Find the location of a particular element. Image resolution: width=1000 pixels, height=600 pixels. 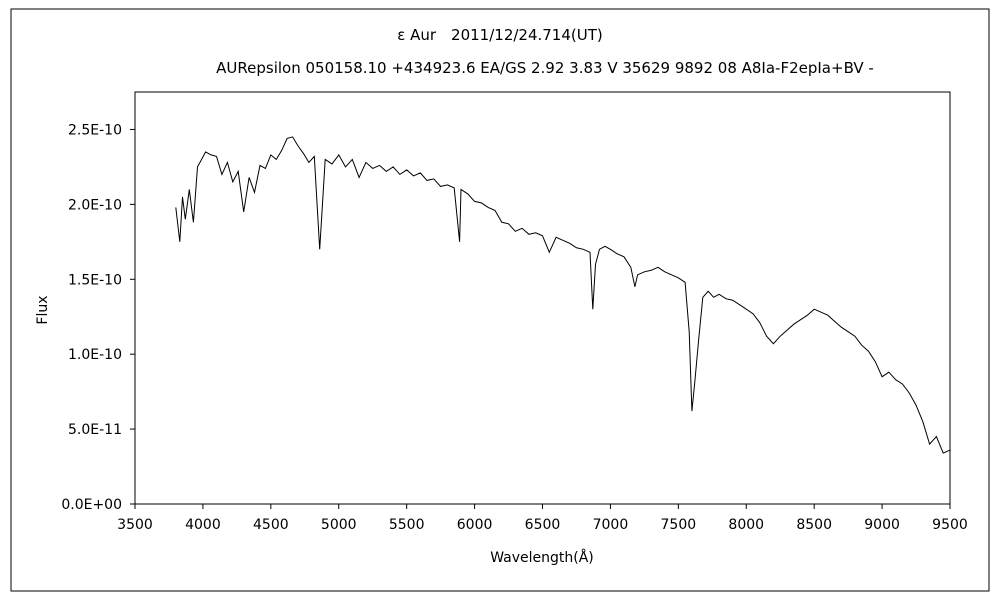

chart-title: ε Aur 2011/12/24.714(UT) is located at coordinates (500, 35).